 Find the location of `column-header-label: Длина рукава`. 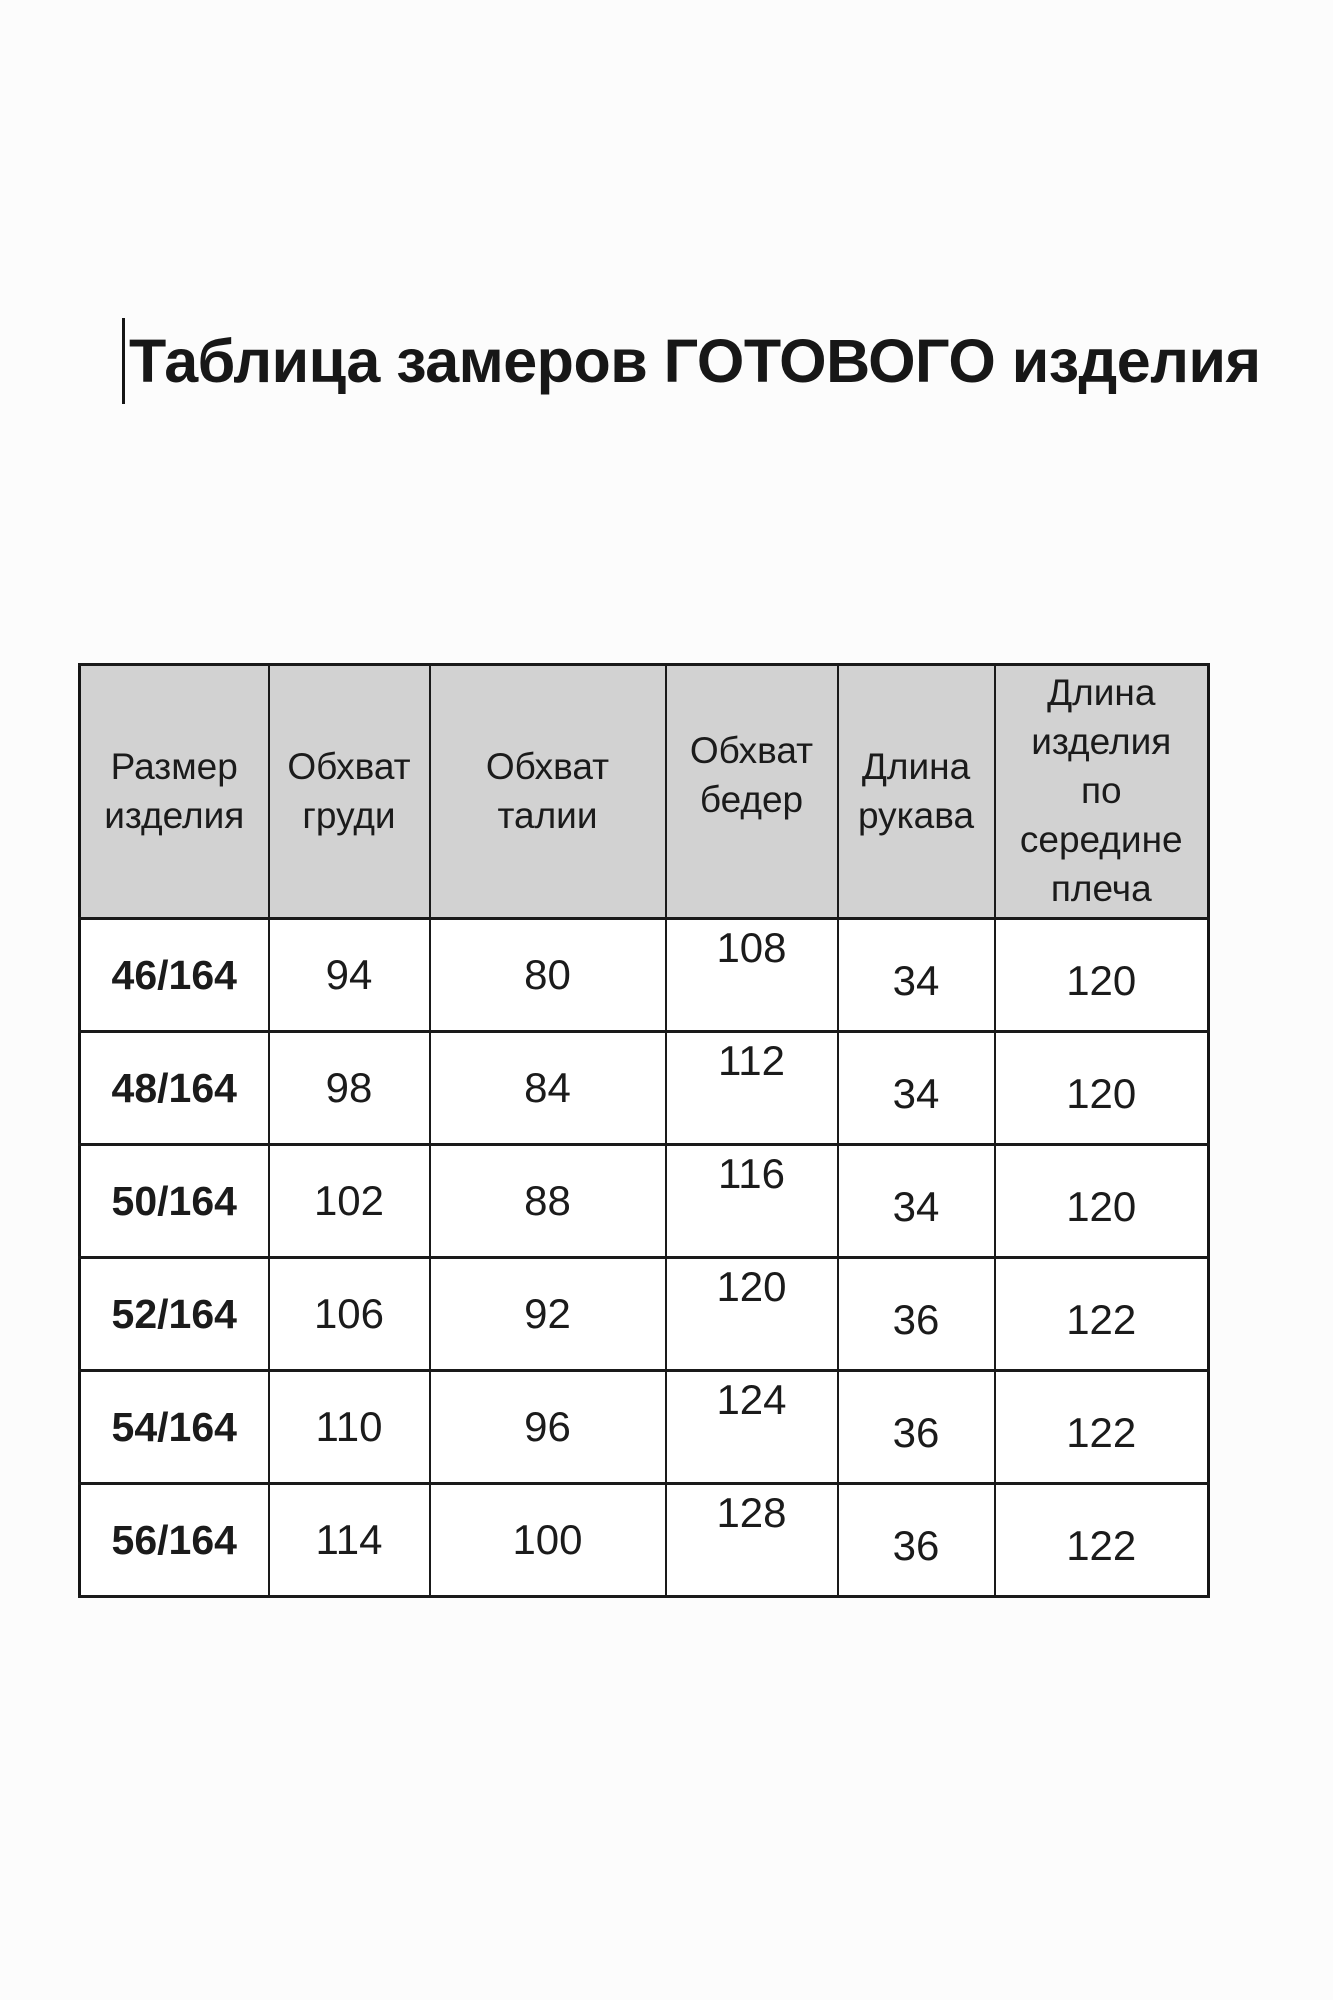

column-header-label: Длина рукава is located at coordinates (916, 790).